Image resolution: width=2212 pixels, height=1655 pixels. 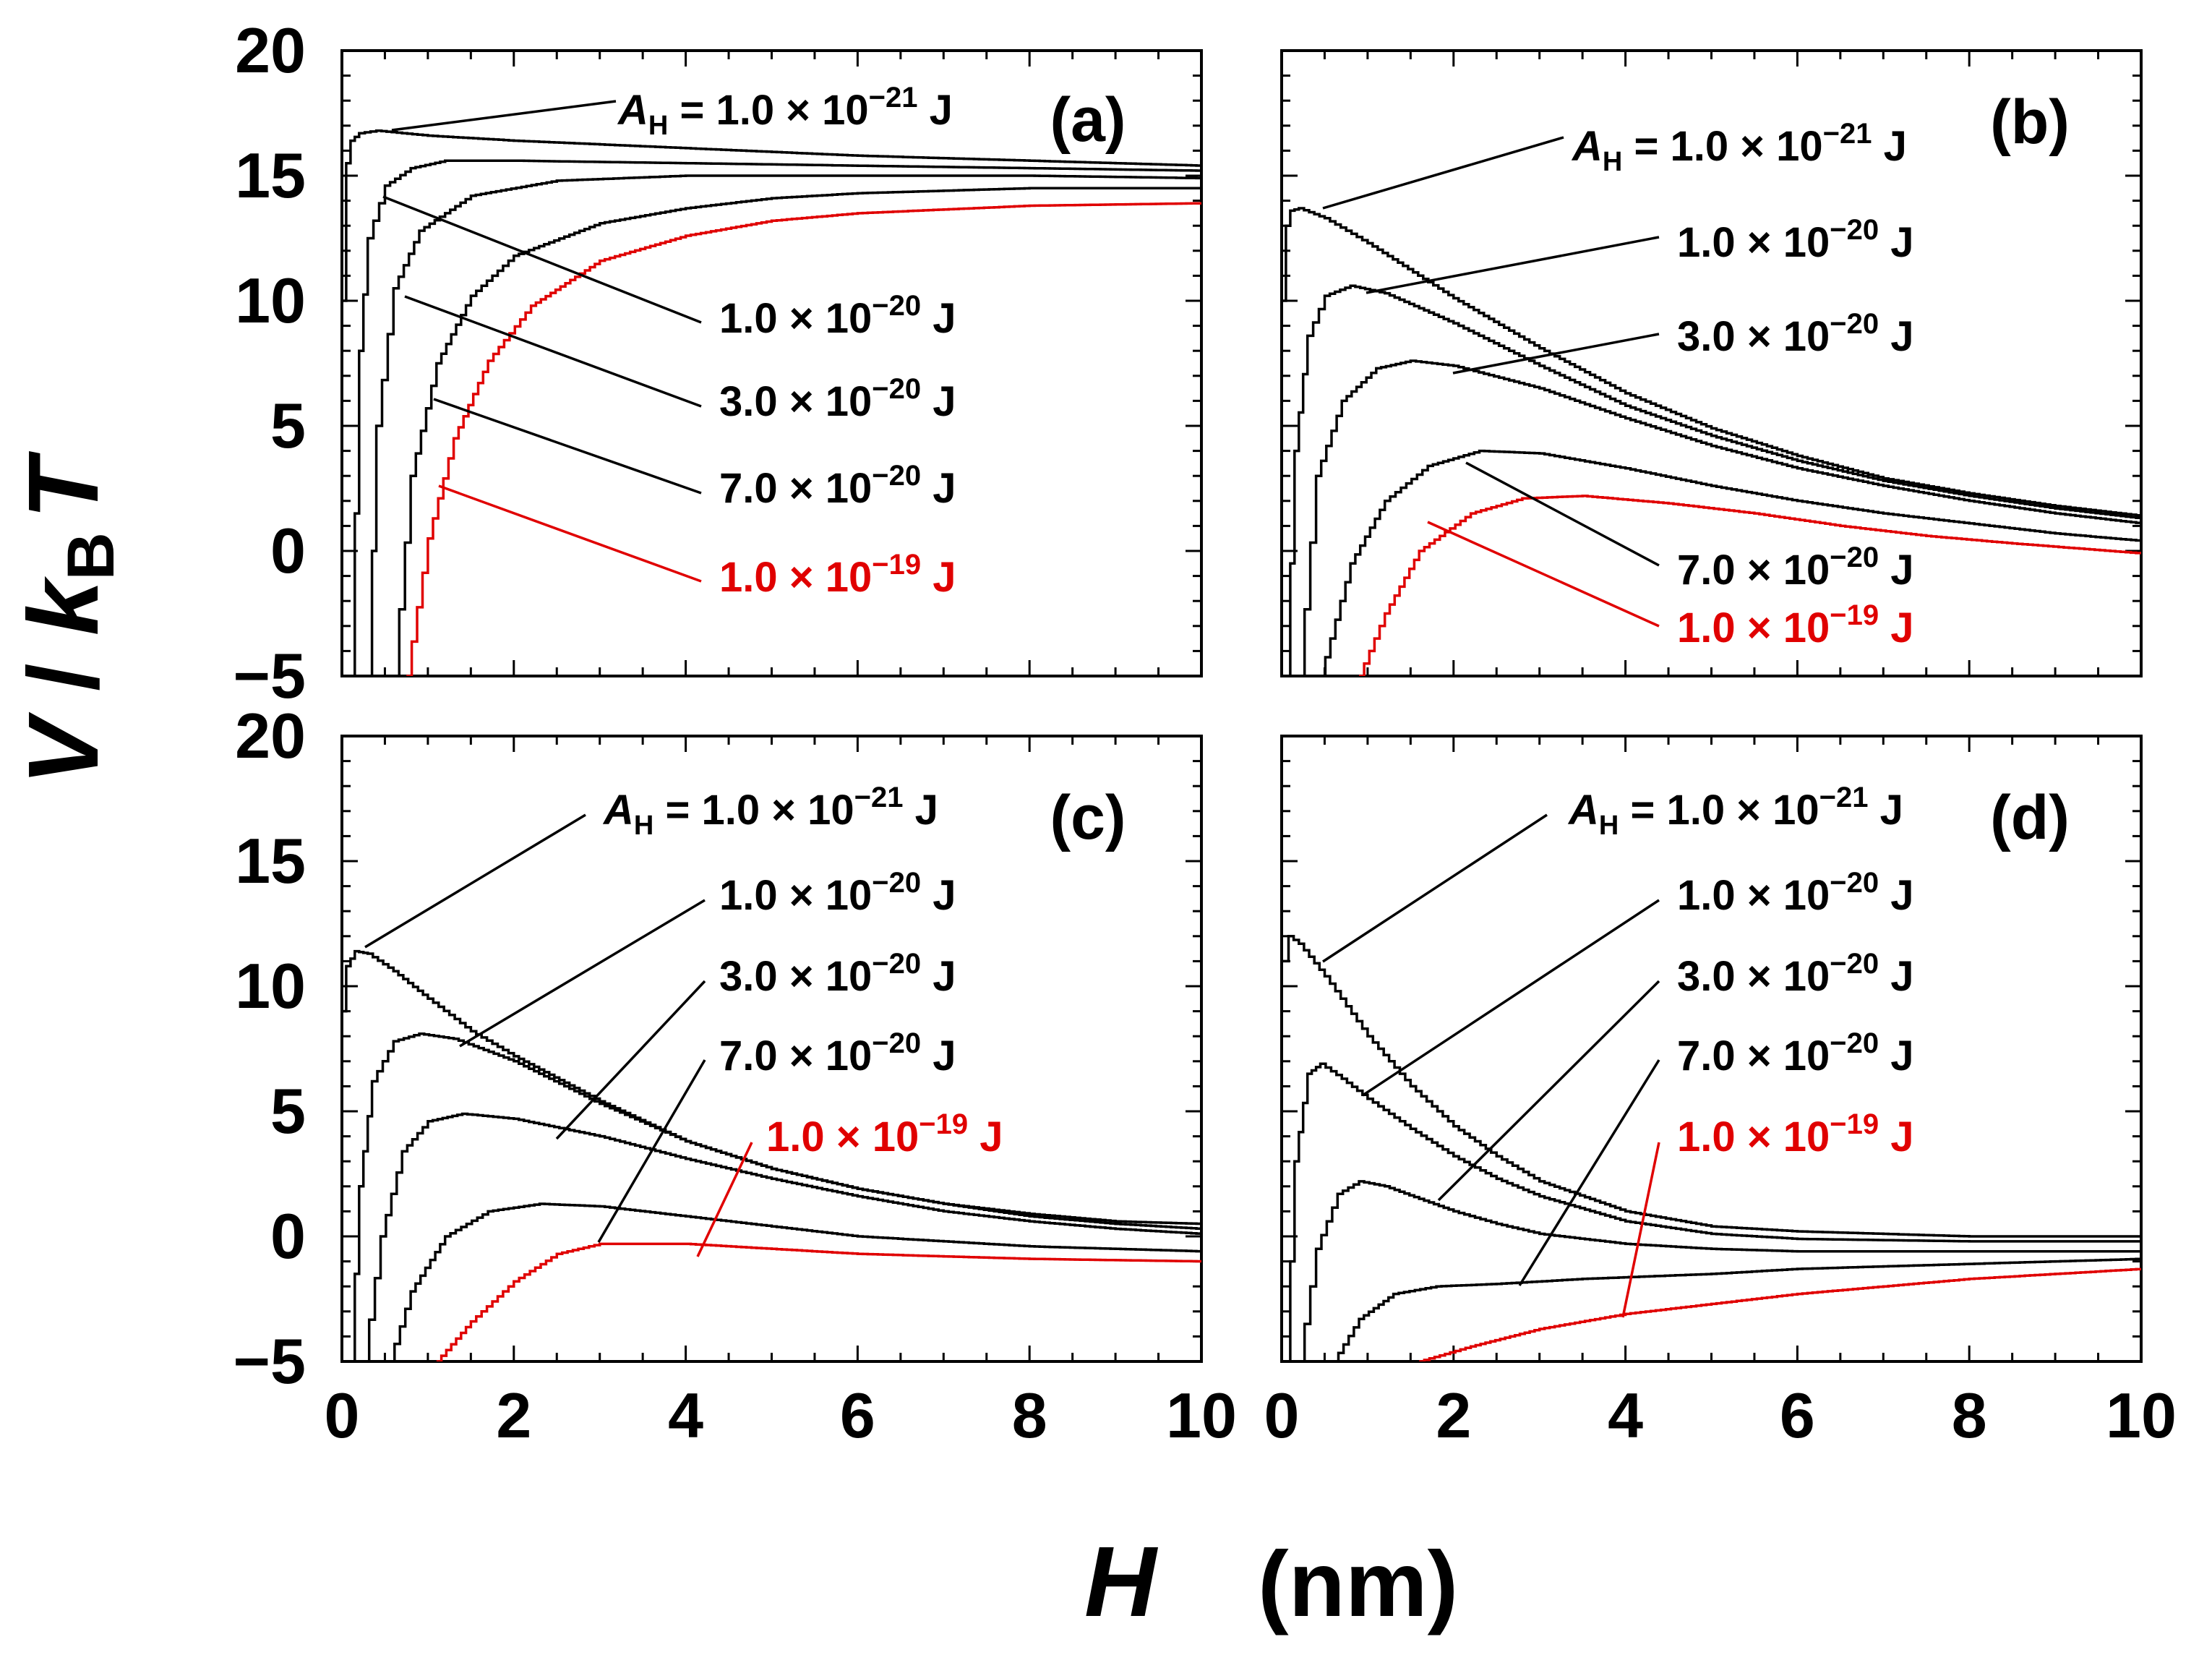 What do you see at coordinates (1609, 826) in the screenshot?
I see `label-sub: H` at bounding box center [1609, 826].